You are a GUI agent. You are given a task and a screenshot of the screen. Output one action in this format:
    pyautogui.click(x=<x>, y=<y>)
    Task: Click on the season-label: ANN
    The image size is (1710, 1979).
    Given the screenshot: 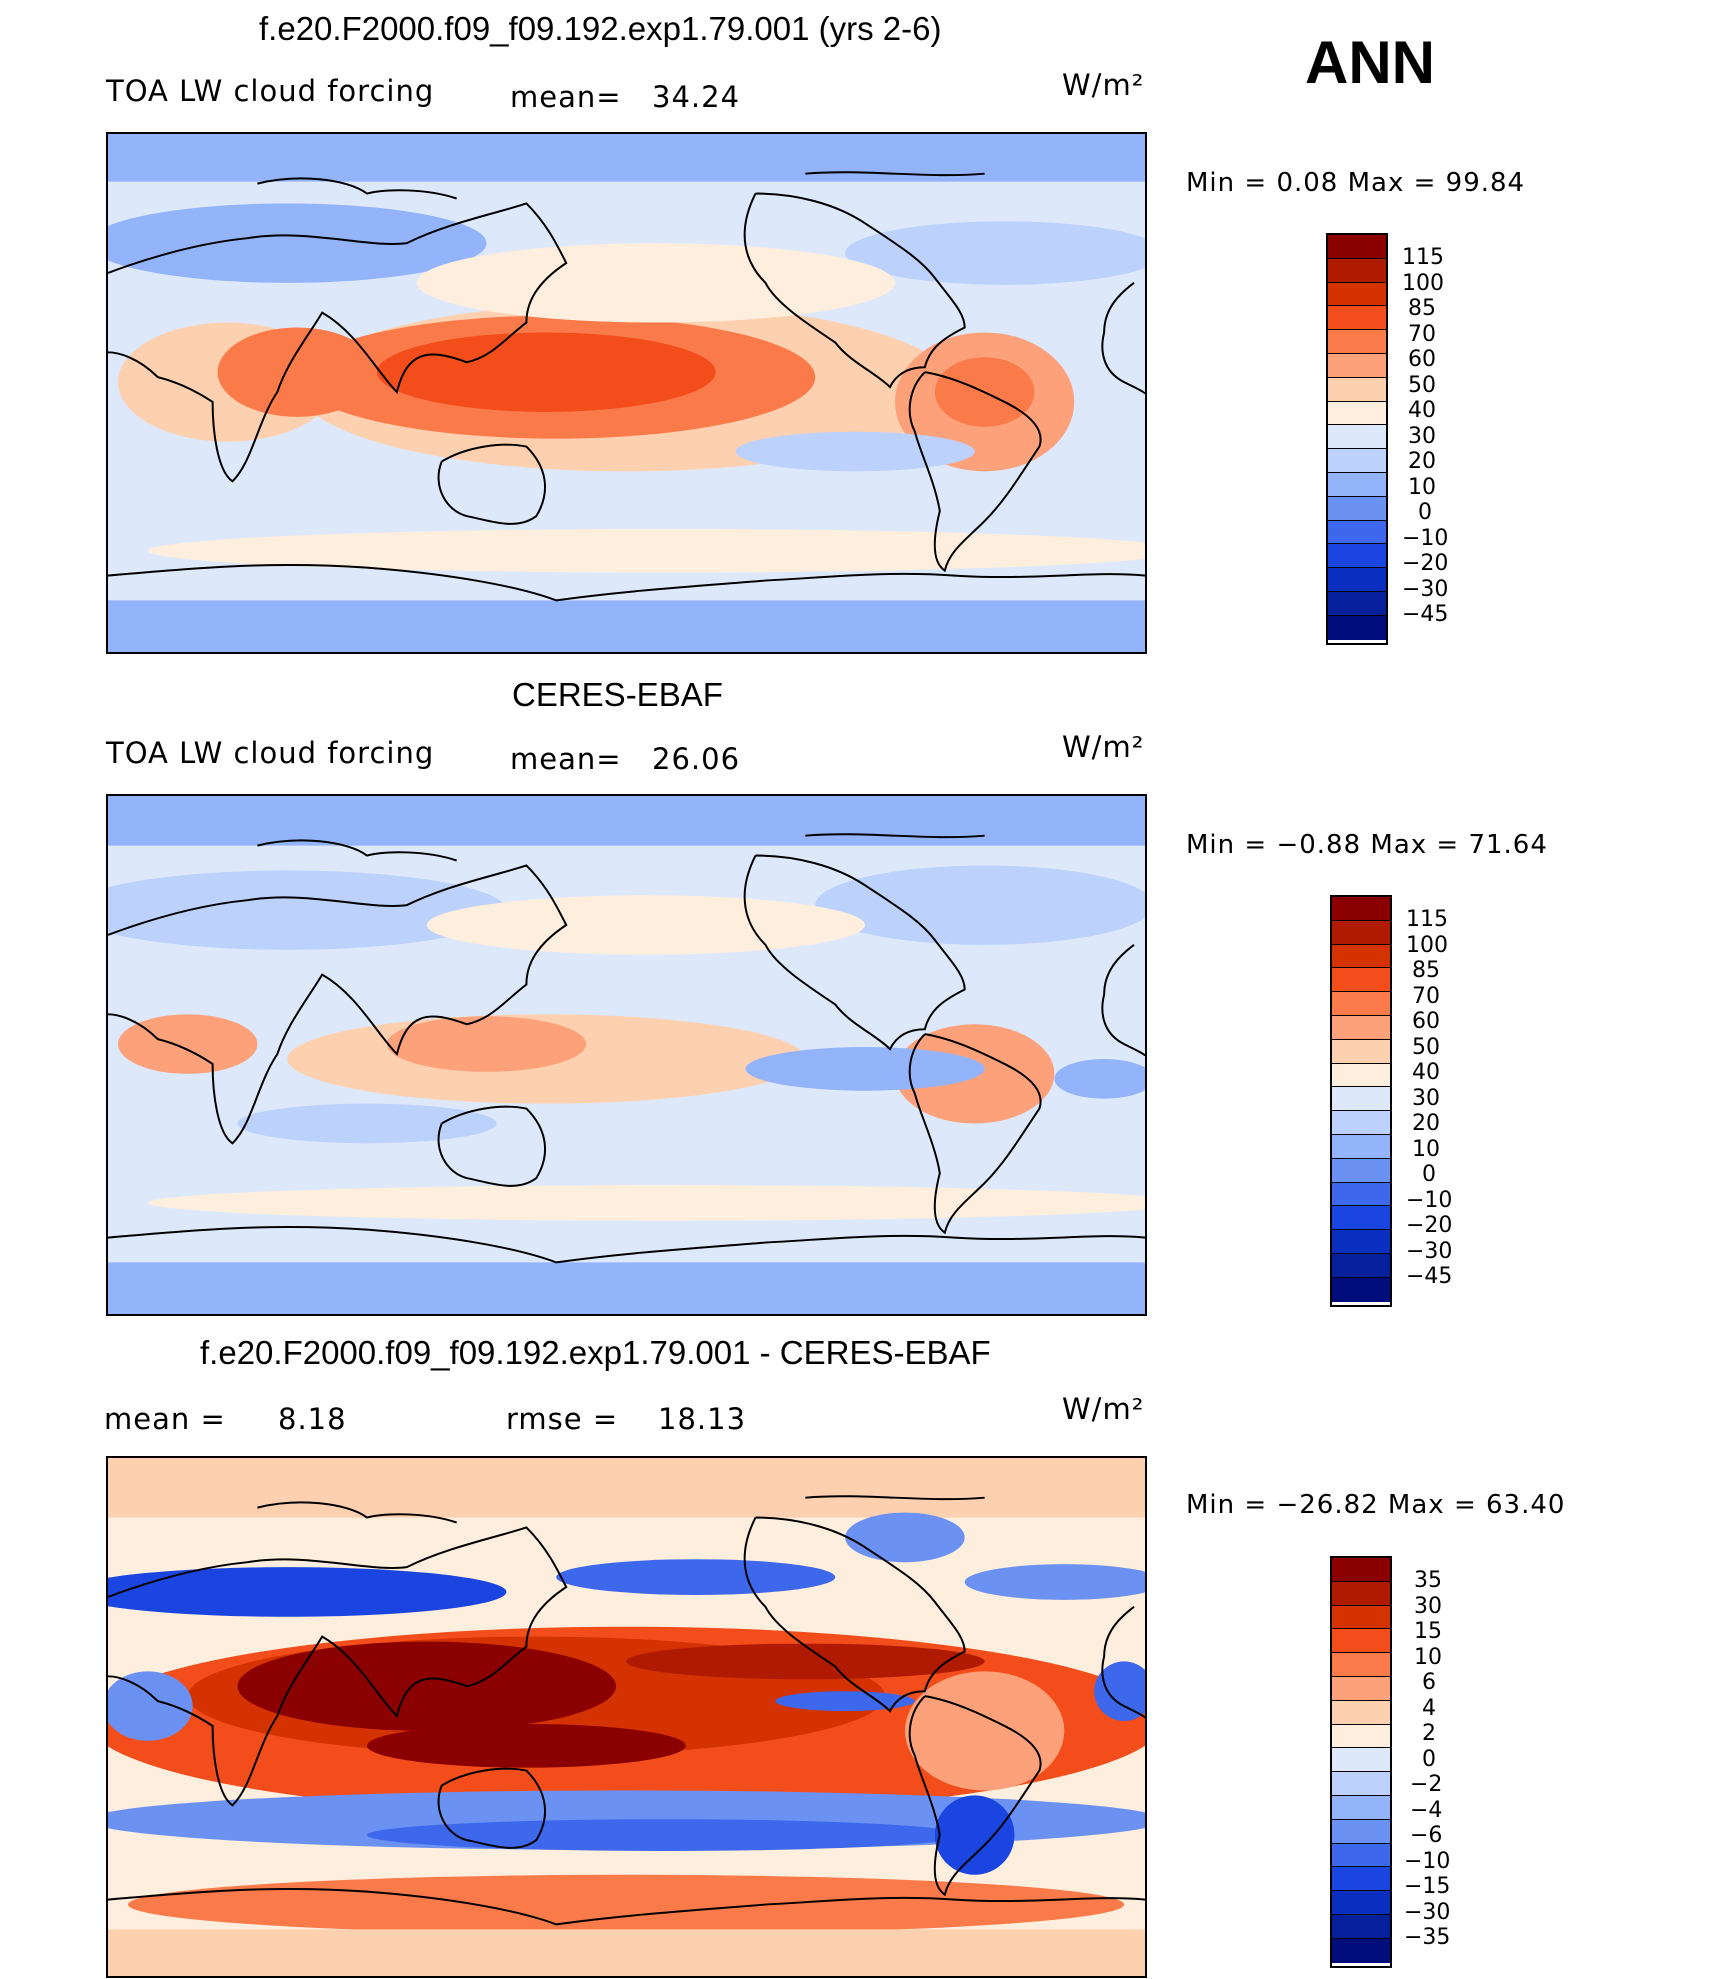 What is the action you would take?
    pyautogui.click(x=1370, y=62)
    